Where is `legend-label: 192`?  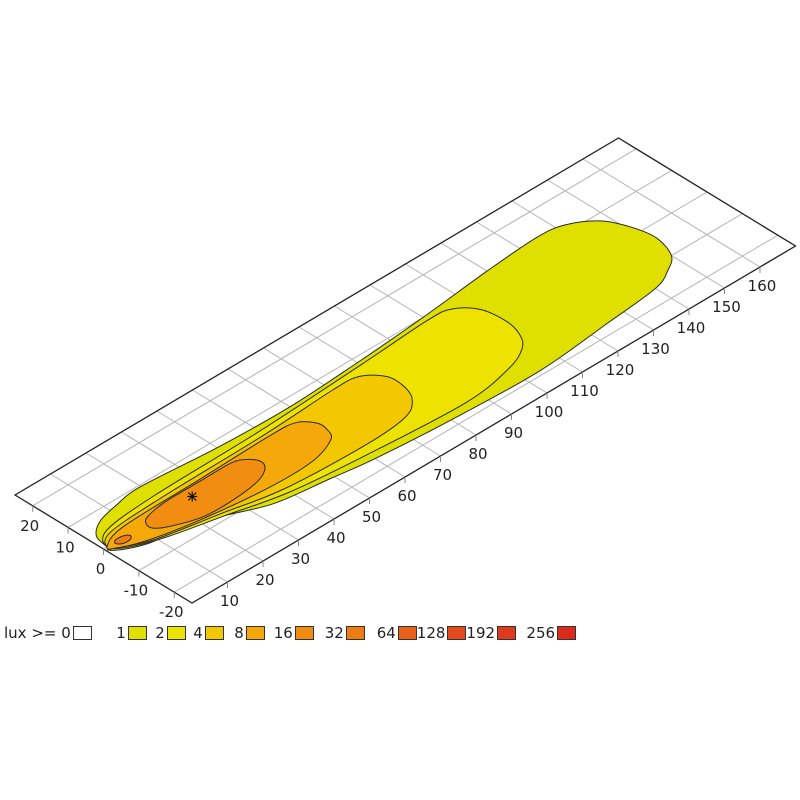
legend-label: 192 is located at coordinates (481, 633).